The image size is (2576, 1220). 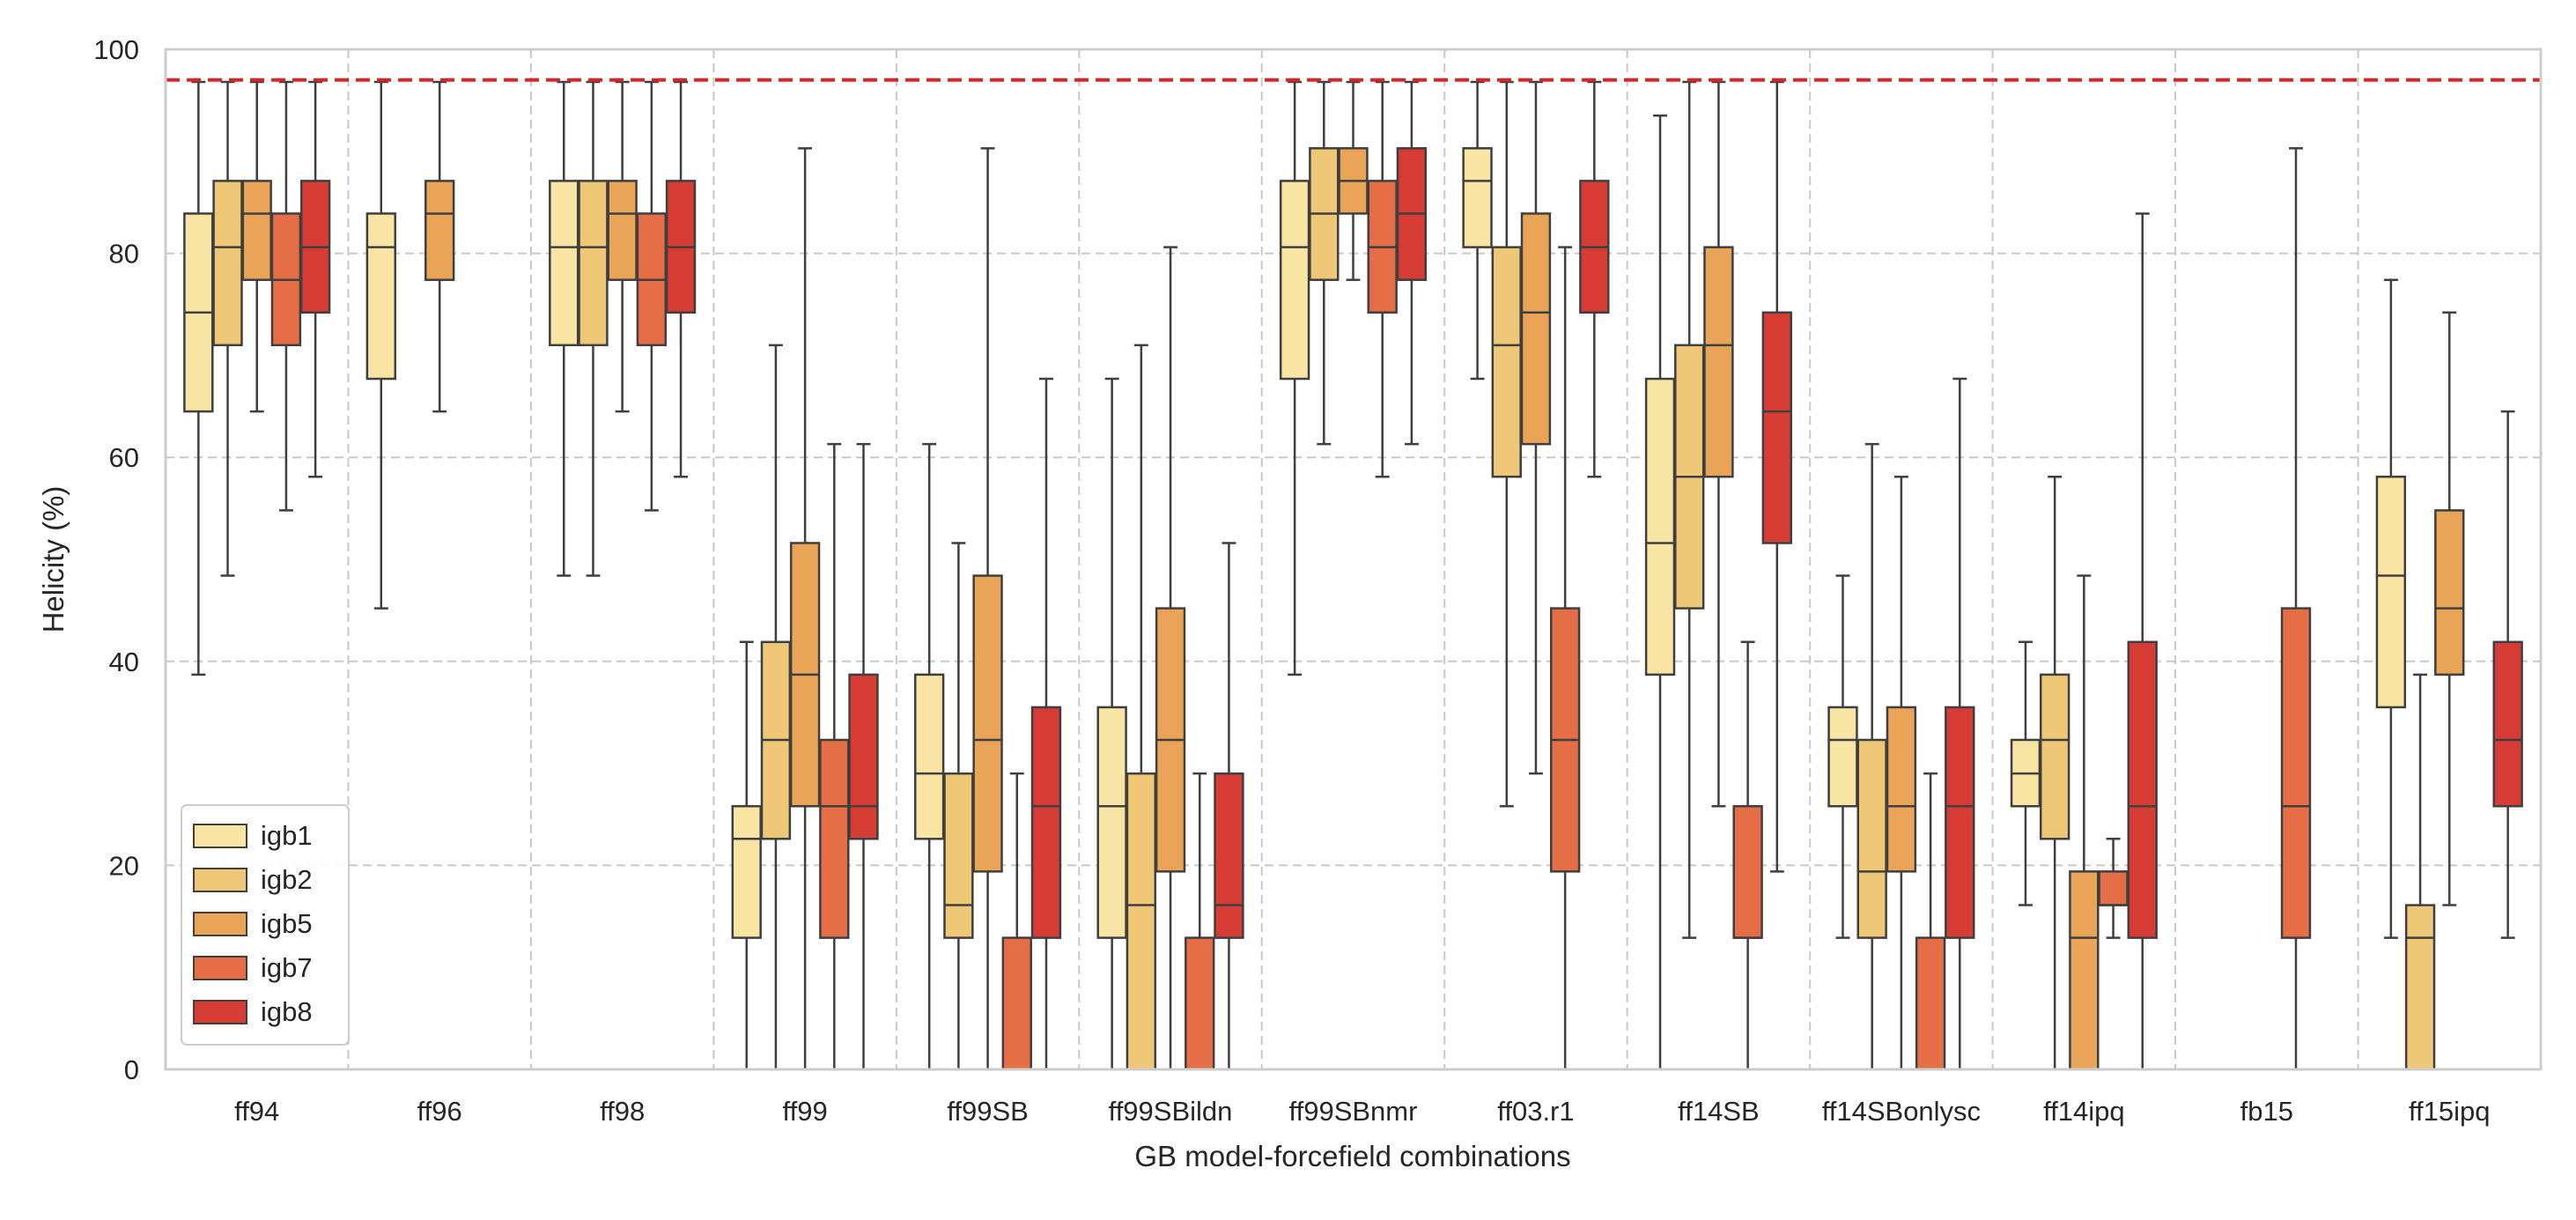 I want to click on legend-label: igb2, so click(x=287, y=879).